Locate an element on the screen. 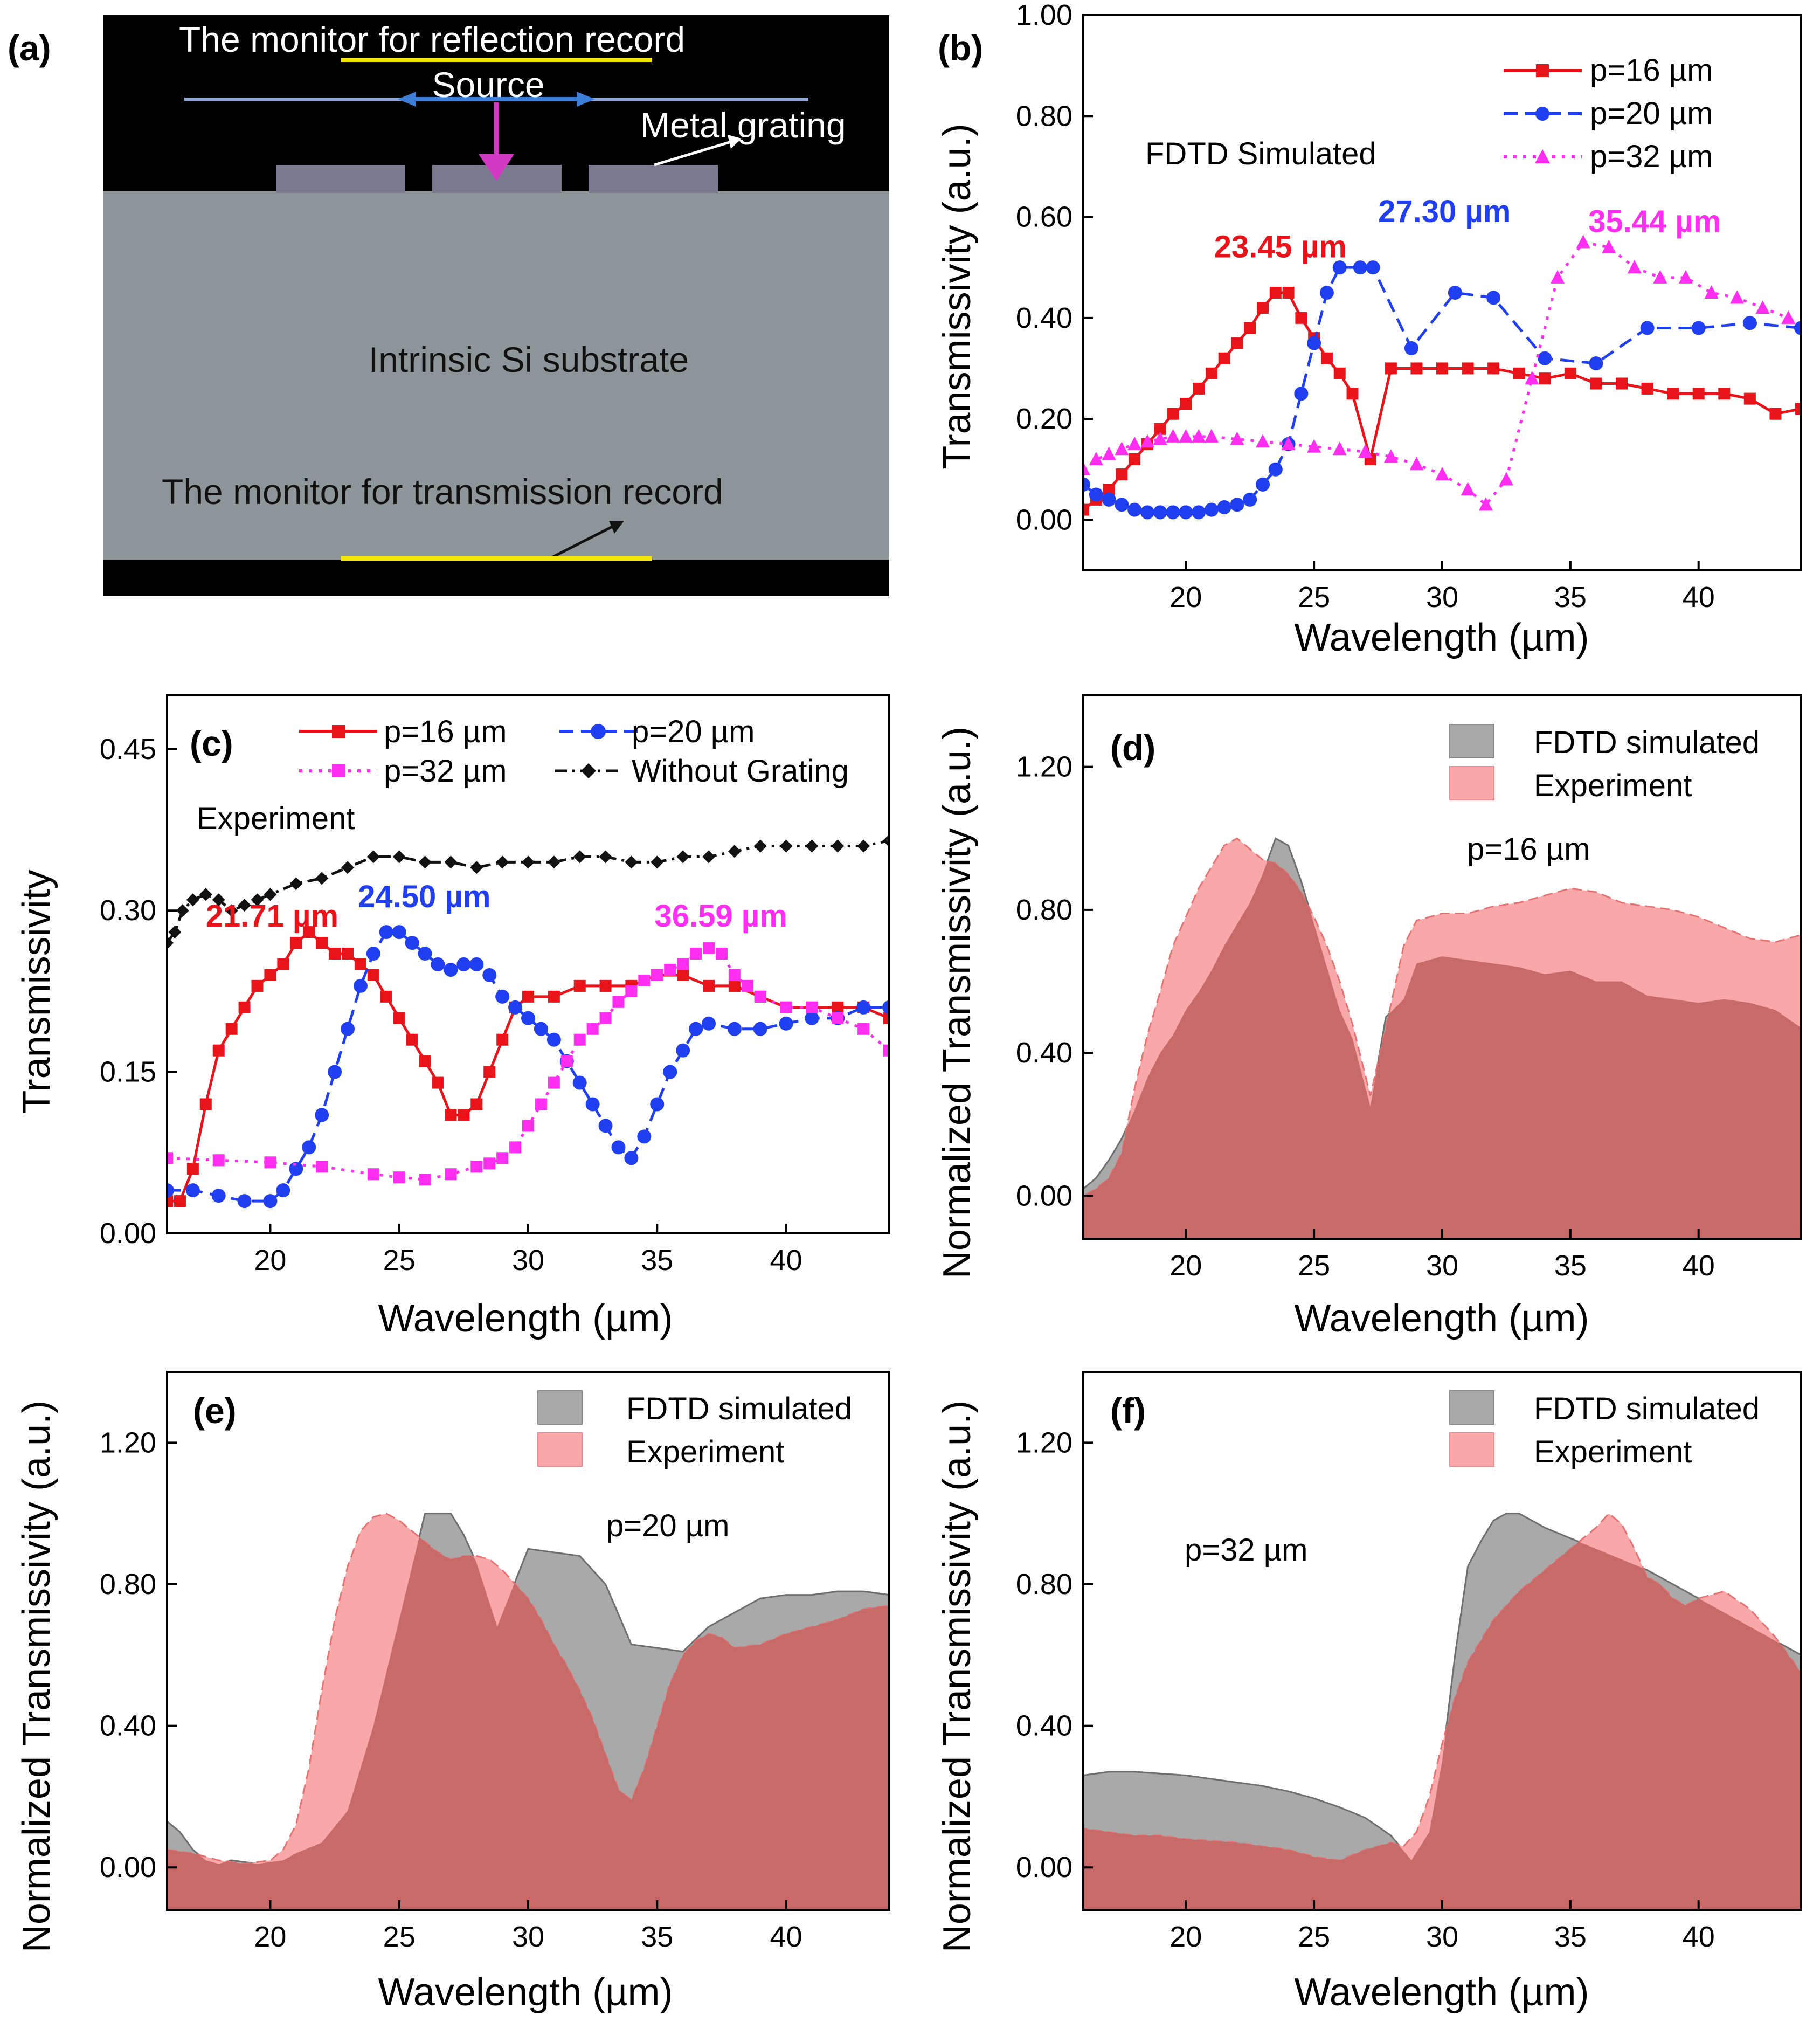  panel-b-plot is located at coordinates (1442, 377).